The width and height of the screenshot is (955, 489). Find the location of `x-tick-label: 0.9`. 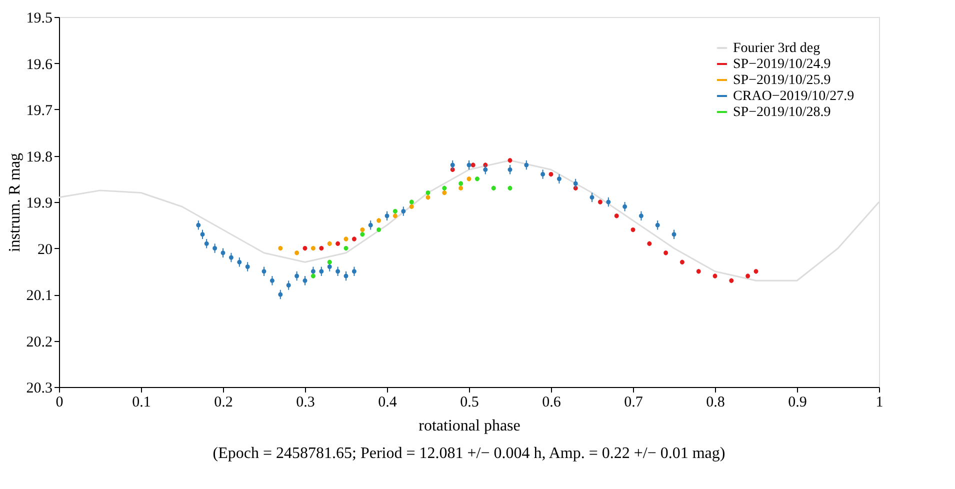

x-tick-label: 0.9 is located at coordinates (797, 402).